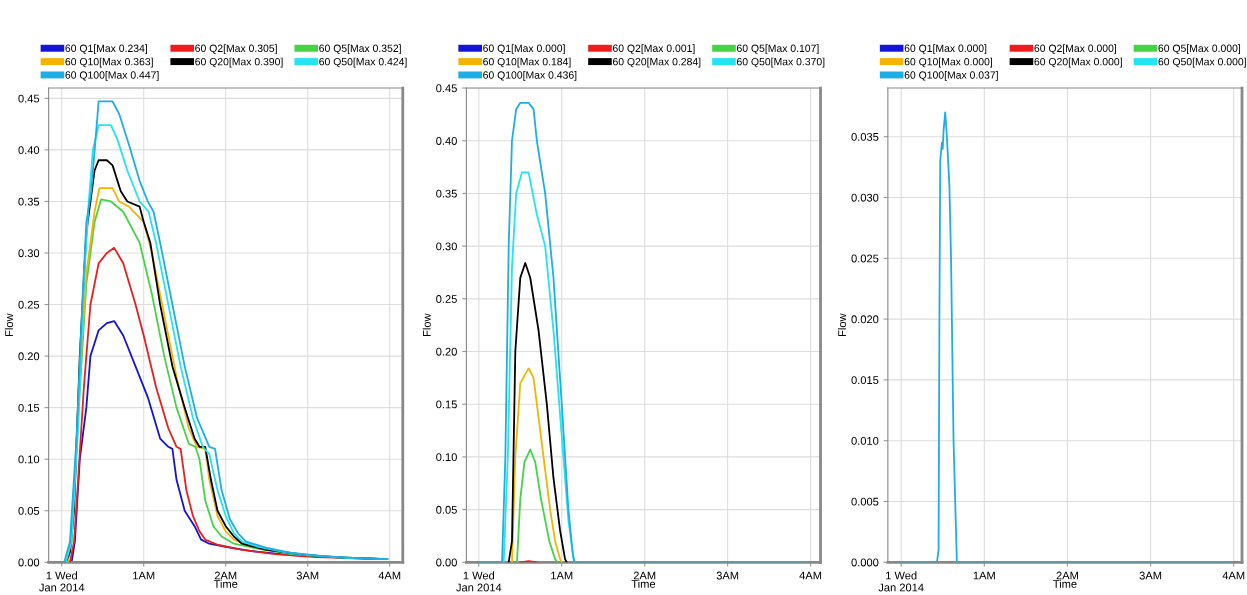 This screenshot has height=595, width=1247. Describe the element at coordinates (1078, 62) in the screenshot. I see `legend-label: 60 Q20[Max 0.000]` at that location.